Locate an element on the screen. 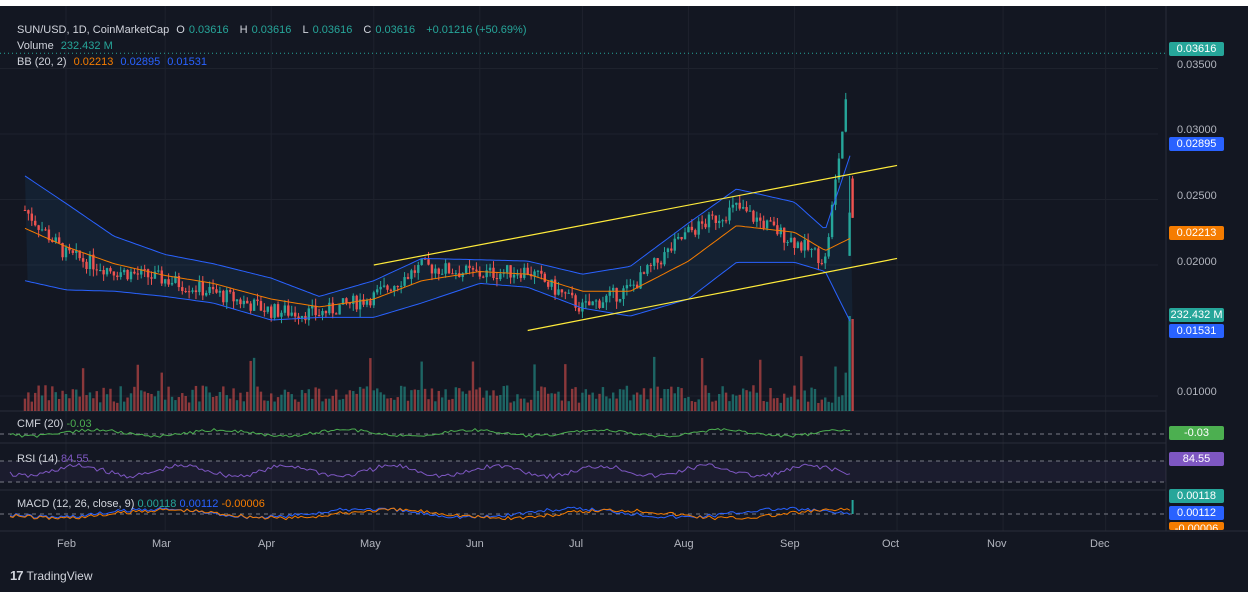  volume-label: Volume is located at coordinates (35, 46).